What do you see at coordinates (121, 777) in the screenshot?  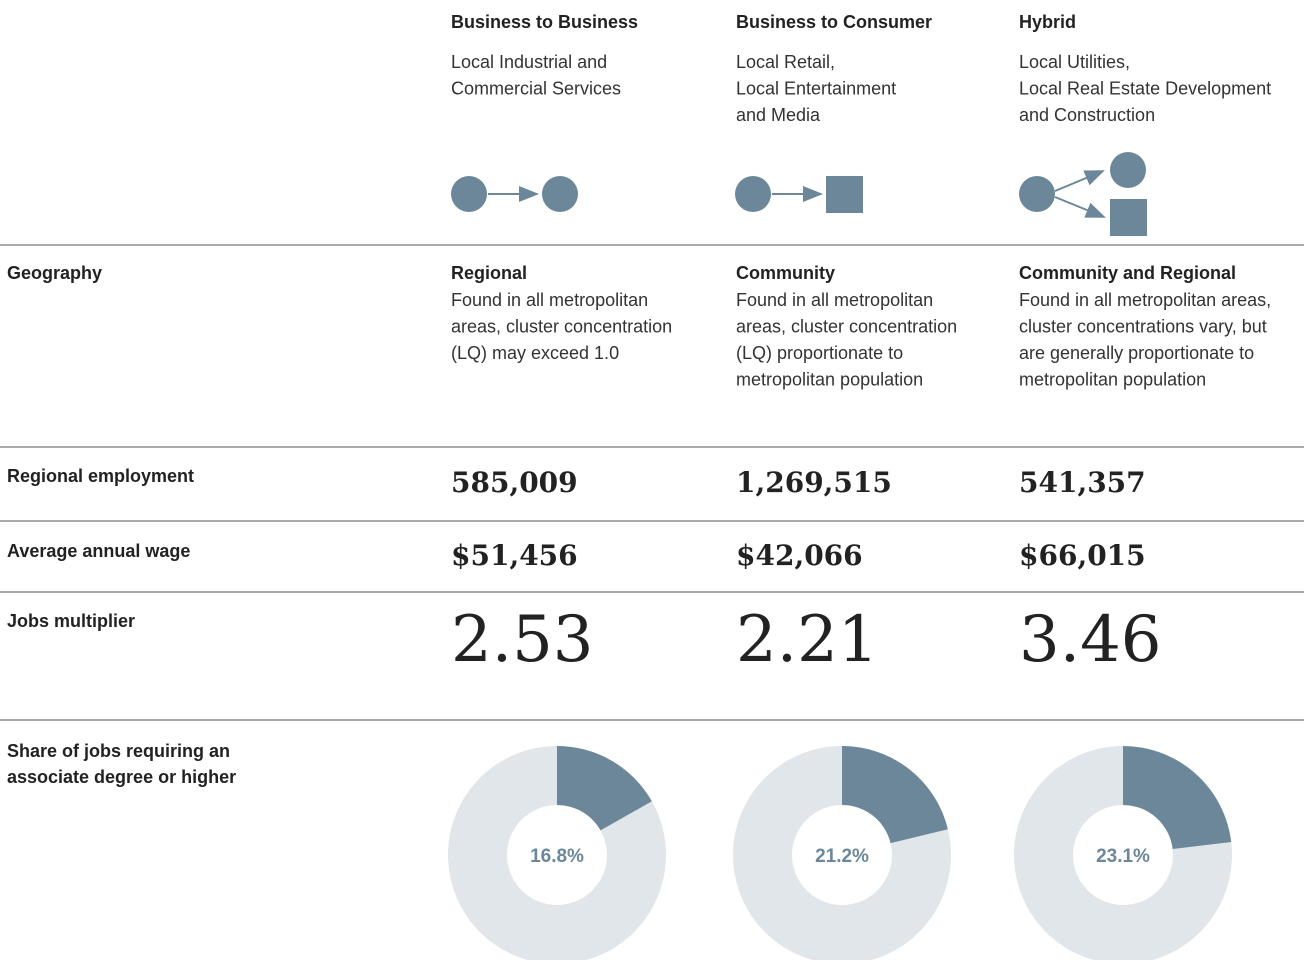 I see `row-label: associate degree or higher` at bounding box center [121, 777].